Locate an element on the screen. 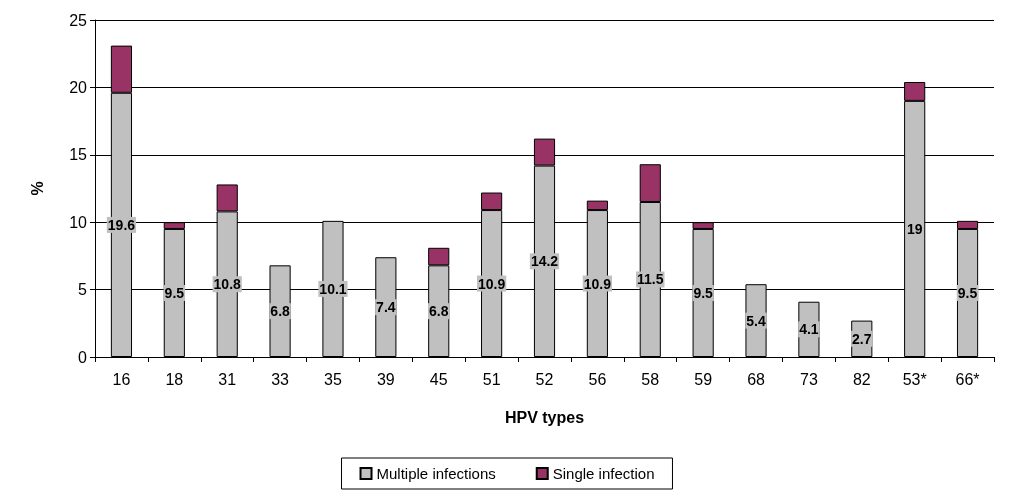 The image size is (1014, 497). data-label: 11.5 is located at coordinates (650, 279).